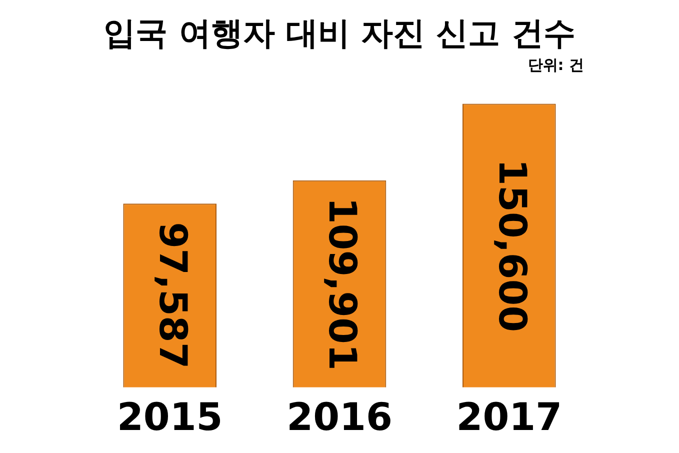 The width and height of the screenshot is (679, 453). Describe the element at coordinates (555, 65) in the screenshot. I see `text: 단위: 건` at that location.